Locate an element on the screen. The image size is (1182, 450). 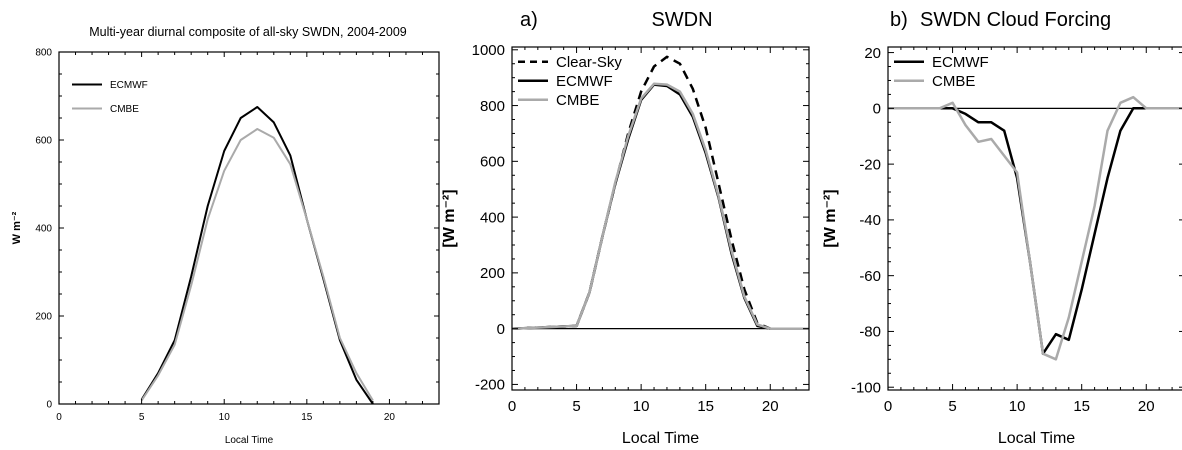
y-tick-label: -40 is located at coordinates (870, 220).